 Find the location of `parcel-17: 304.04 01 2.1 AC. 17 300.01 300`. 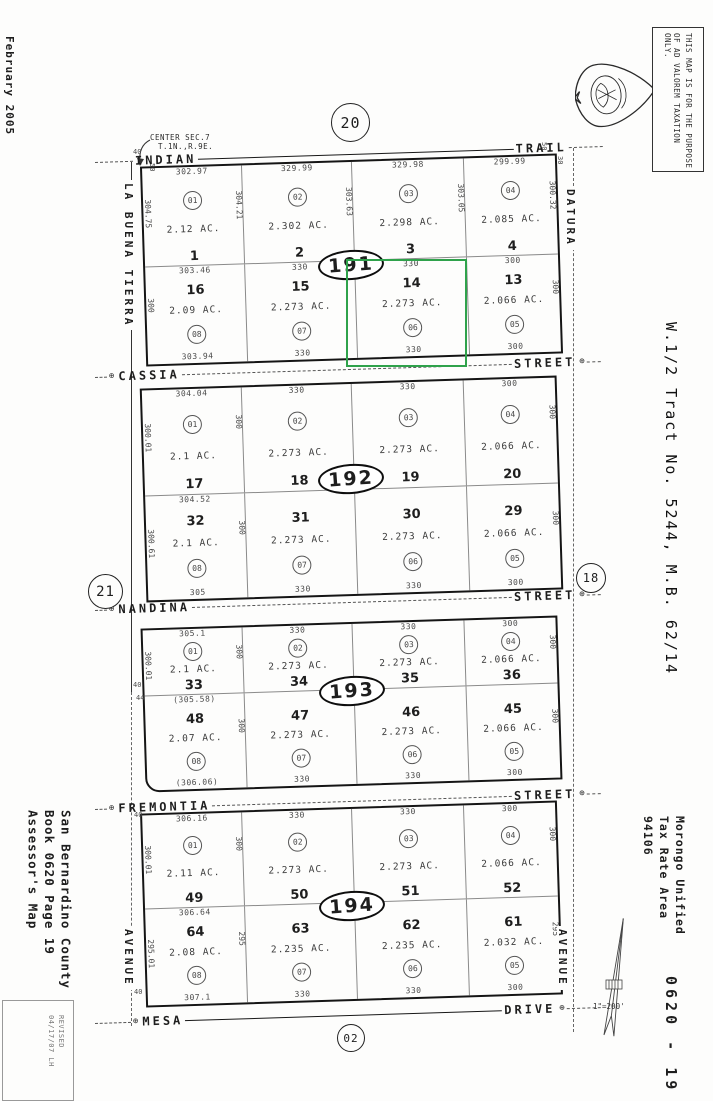

parcel-17: 304.04 01 2.1 AC. 17 300.01 300 is located at coordinates (193, 441).